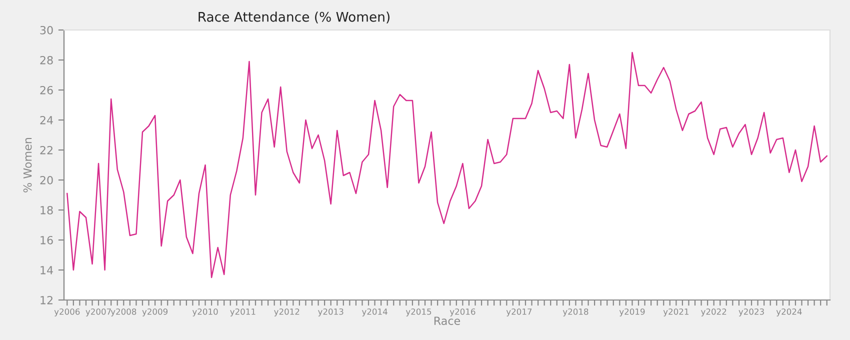  Describe the element at coordinates (46, 300) in the screenshot. I see `y-tick-label: 12` at that location.